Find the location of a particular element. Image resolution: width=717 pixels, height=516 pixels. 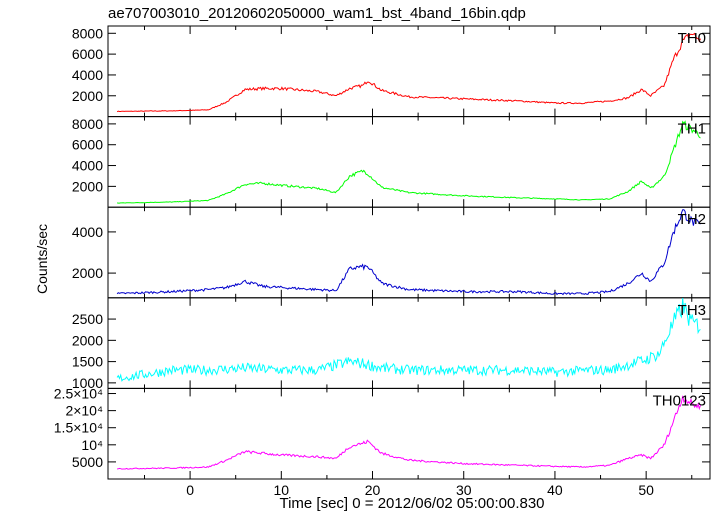

series-line-th2 is located at coordinates (408, 252).